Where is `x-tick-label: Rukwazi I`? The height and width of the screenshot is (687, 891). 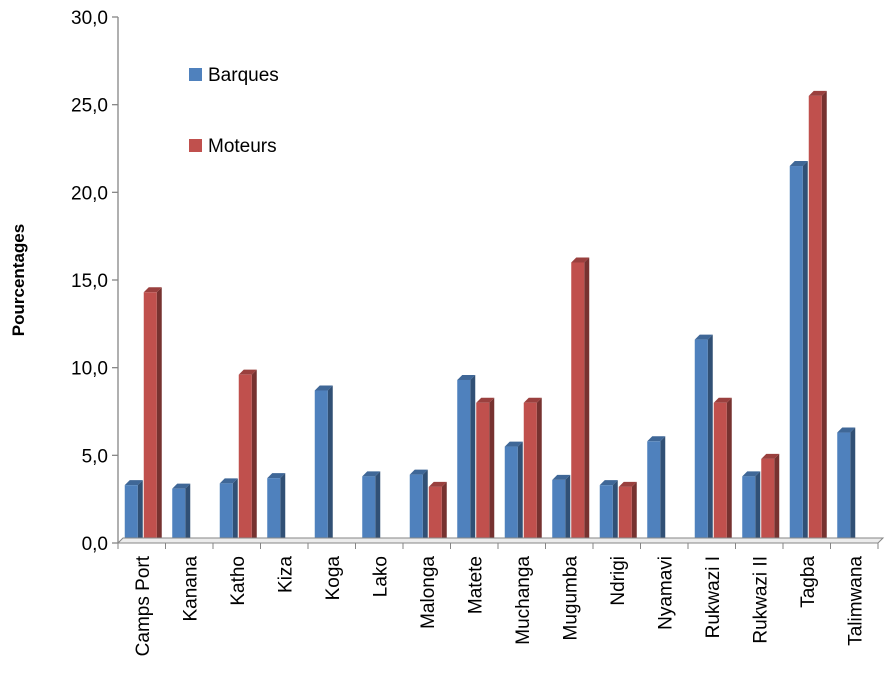 x-tick-label: Rukwazi I is located at coordinates (713, 597).